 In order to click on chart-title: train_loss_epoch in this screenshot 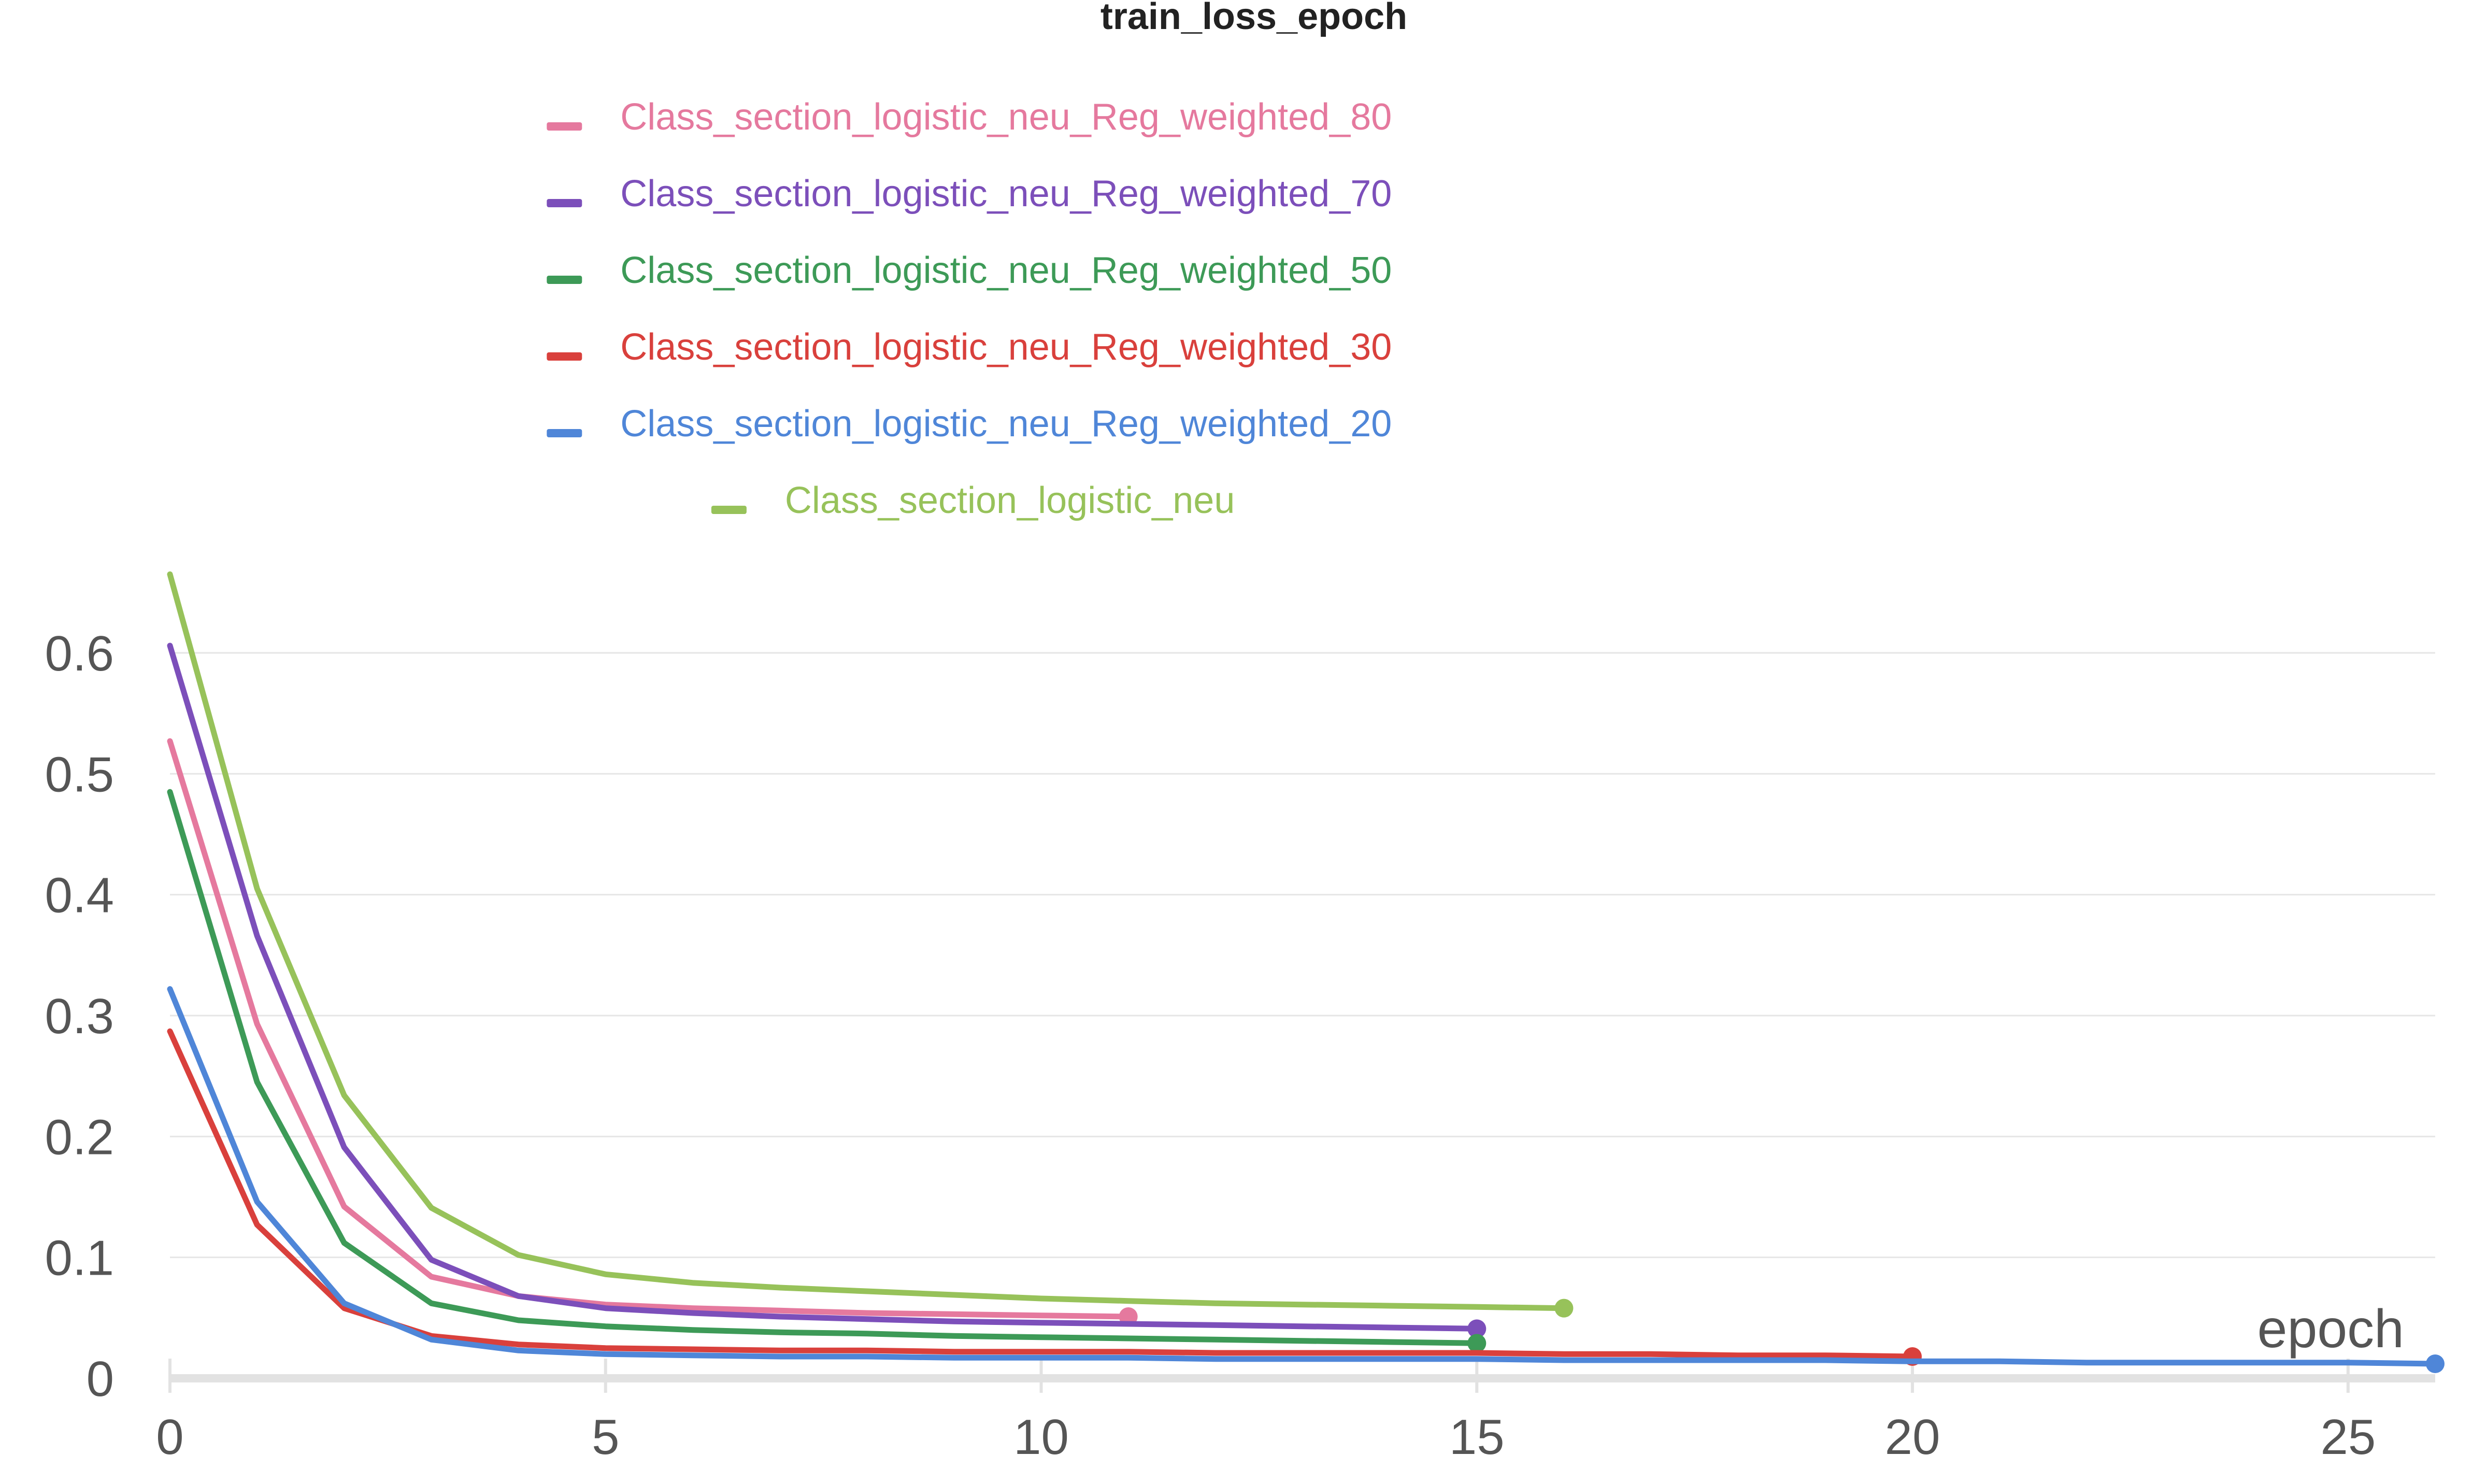, I will do `click(1253, 19)`.